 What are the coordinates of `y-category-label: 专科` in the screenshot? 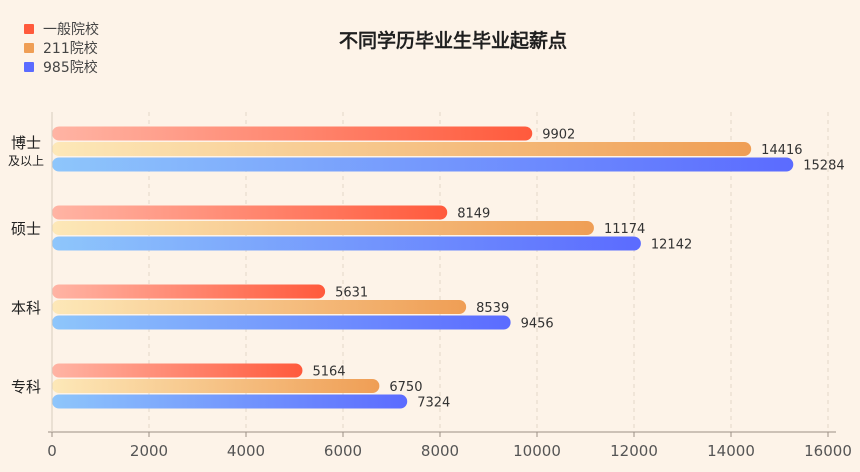 It's located at (26, 387).